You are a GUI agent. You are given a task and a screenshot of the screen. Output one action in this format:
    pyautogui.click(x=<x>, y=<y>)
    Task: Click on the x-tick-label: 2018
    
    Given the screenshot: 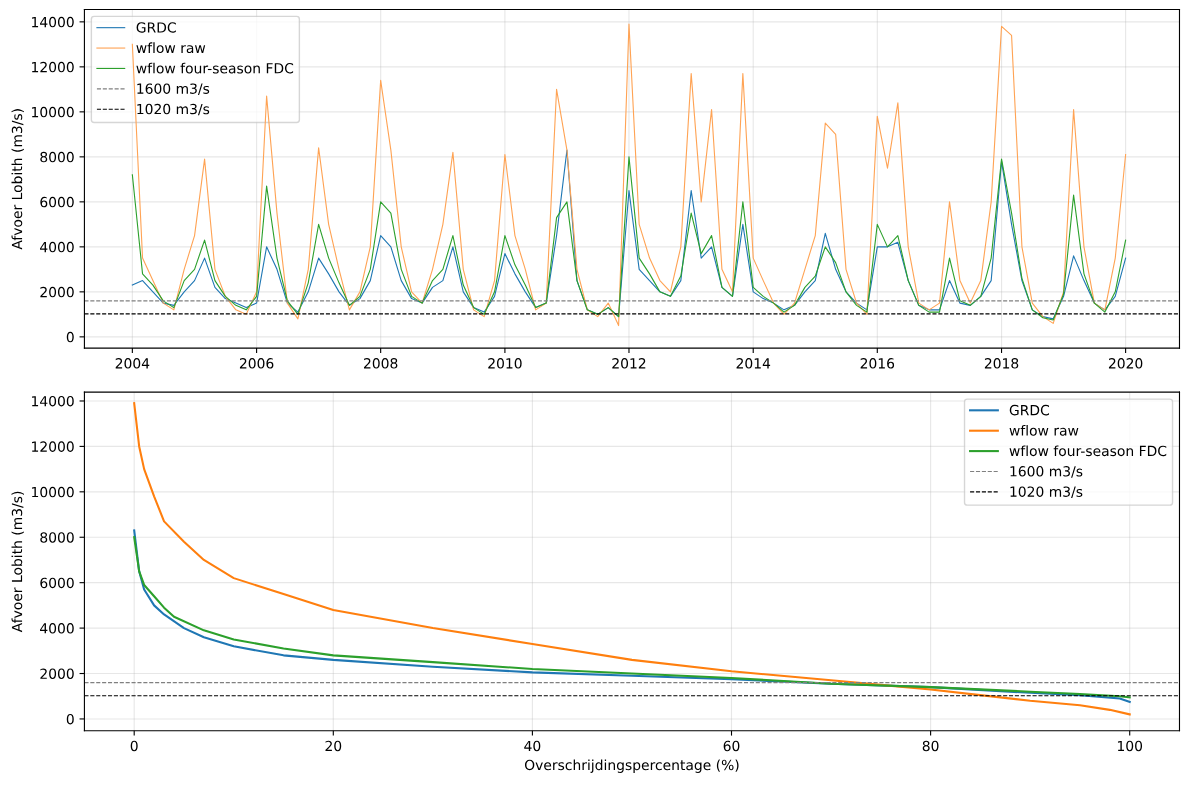 What is the action you would take?
    pyautogui.click(x=1001, y=363)
    